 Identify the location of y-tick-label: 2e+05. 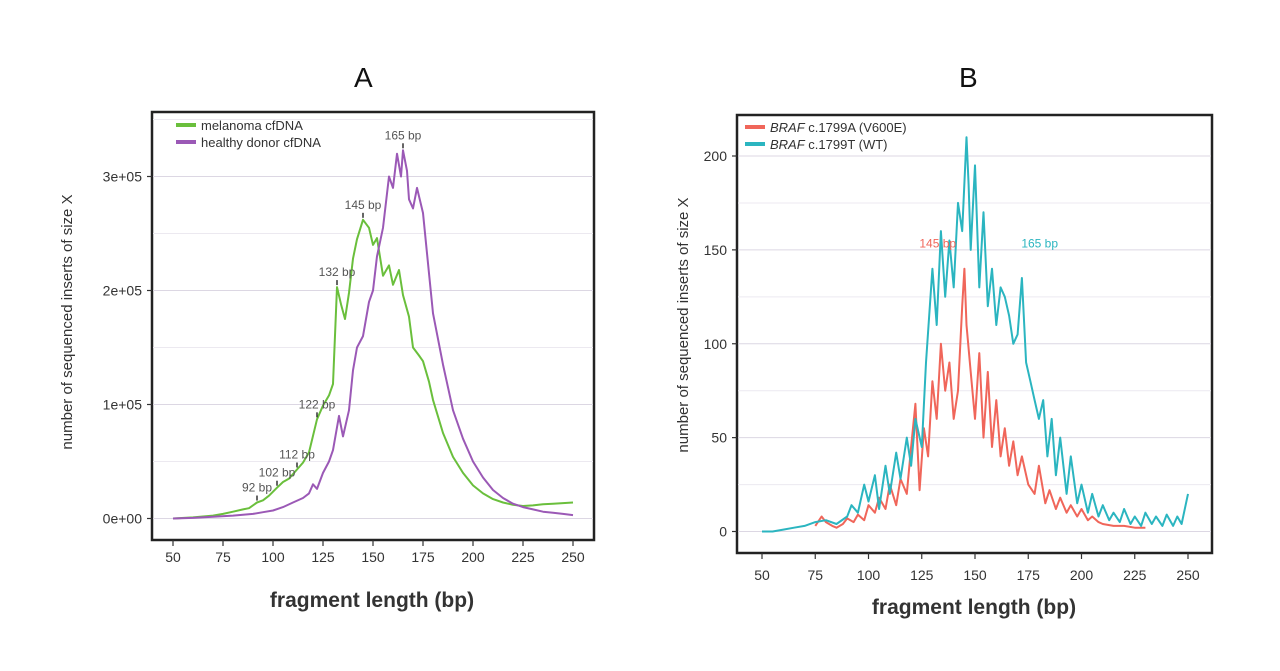
(123, 291).